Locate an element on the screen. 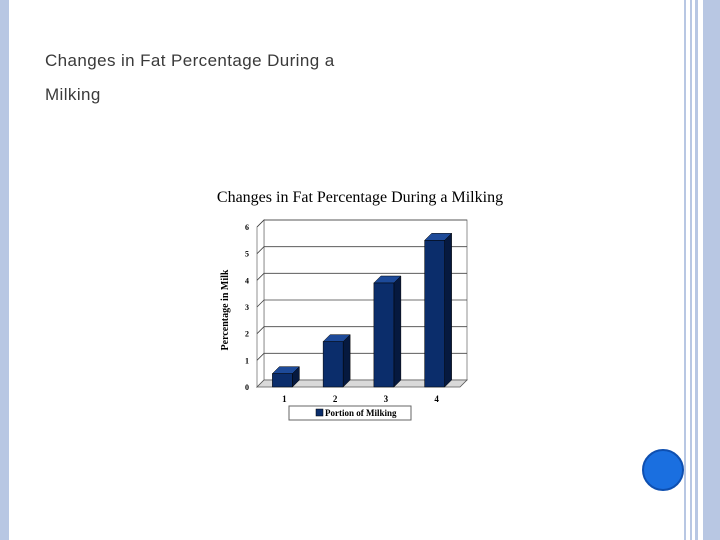 The height and width of the screenshot is (540, 720). legend: Portion of Milking is located at coordinates (350, 413).